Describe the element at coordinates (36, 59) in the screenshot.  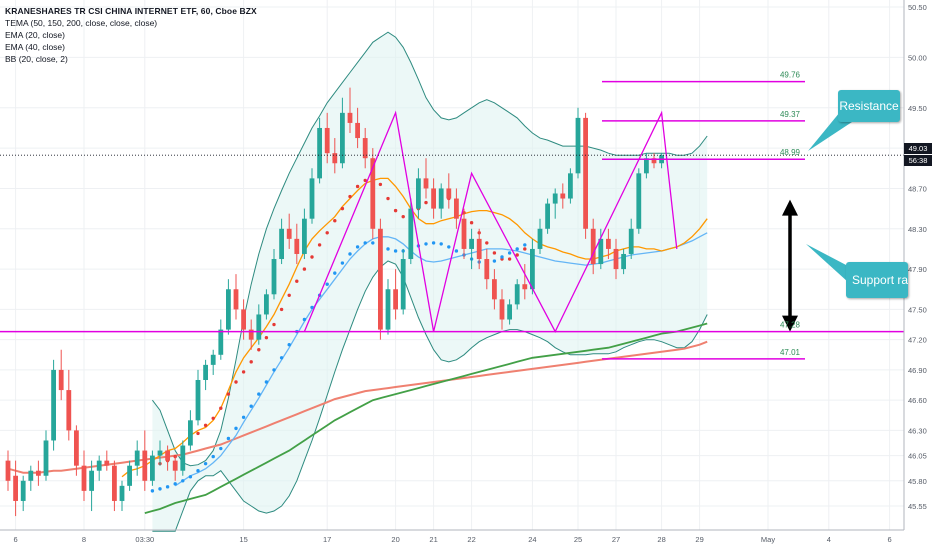
I see `legend-bb: BB (20, close, 2)` at that location.